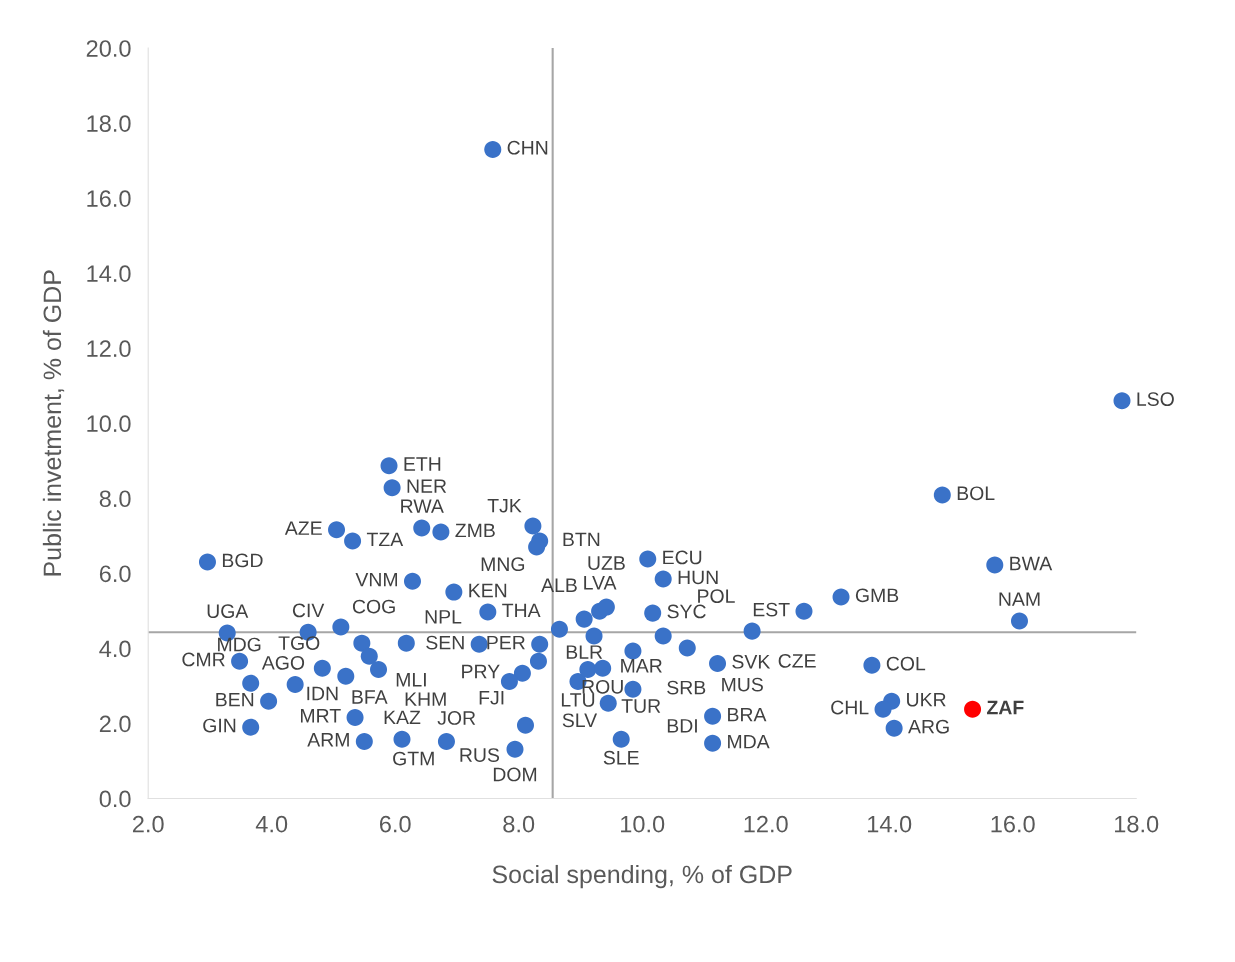 The width and height of the screenshot is (1235, 962). I want to click on annotation: ZMB, so click(475, 530).